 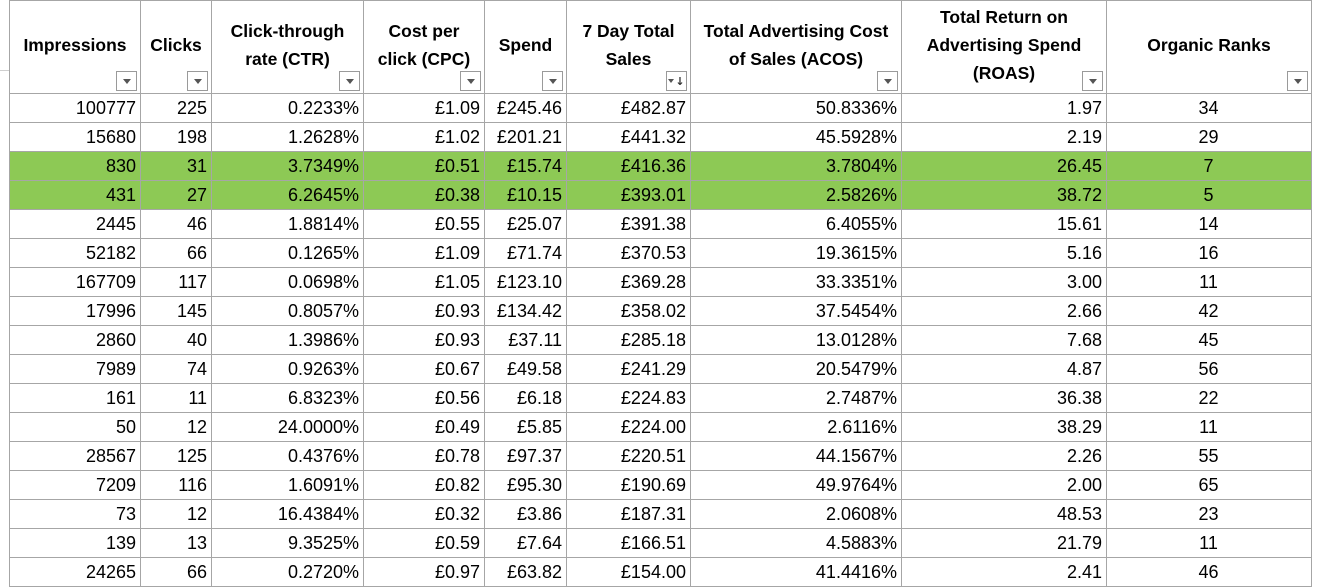 I want to click on cell-organic-ranks: 34, so click(x=1209, y=108).